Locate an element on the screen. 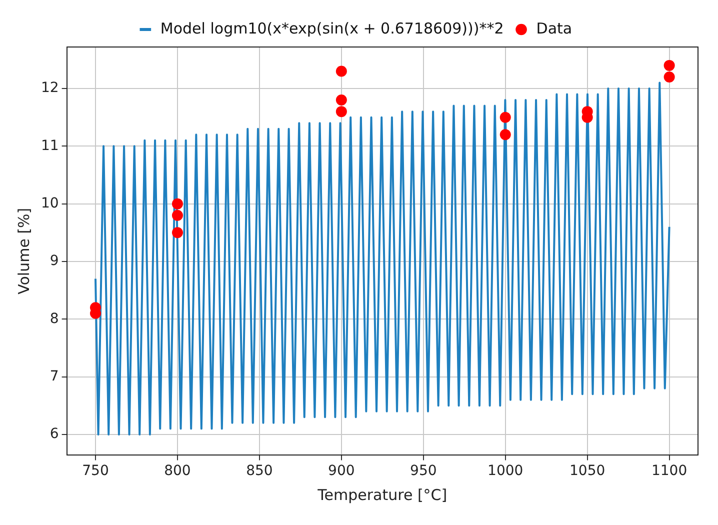  y-tick-label: 10 is located at coordinates (49, 203).